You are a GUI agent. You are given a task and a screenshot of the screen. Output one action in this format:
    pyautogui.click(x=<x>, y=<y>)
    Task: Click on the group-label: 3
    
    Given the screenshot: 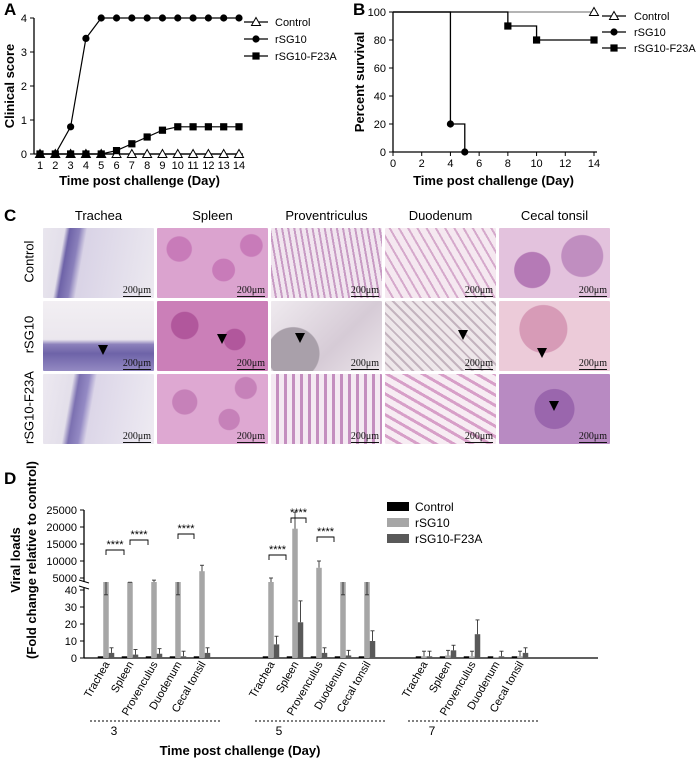 What is the action you would take?
    pyautogui.click(x=114, y=731)
    